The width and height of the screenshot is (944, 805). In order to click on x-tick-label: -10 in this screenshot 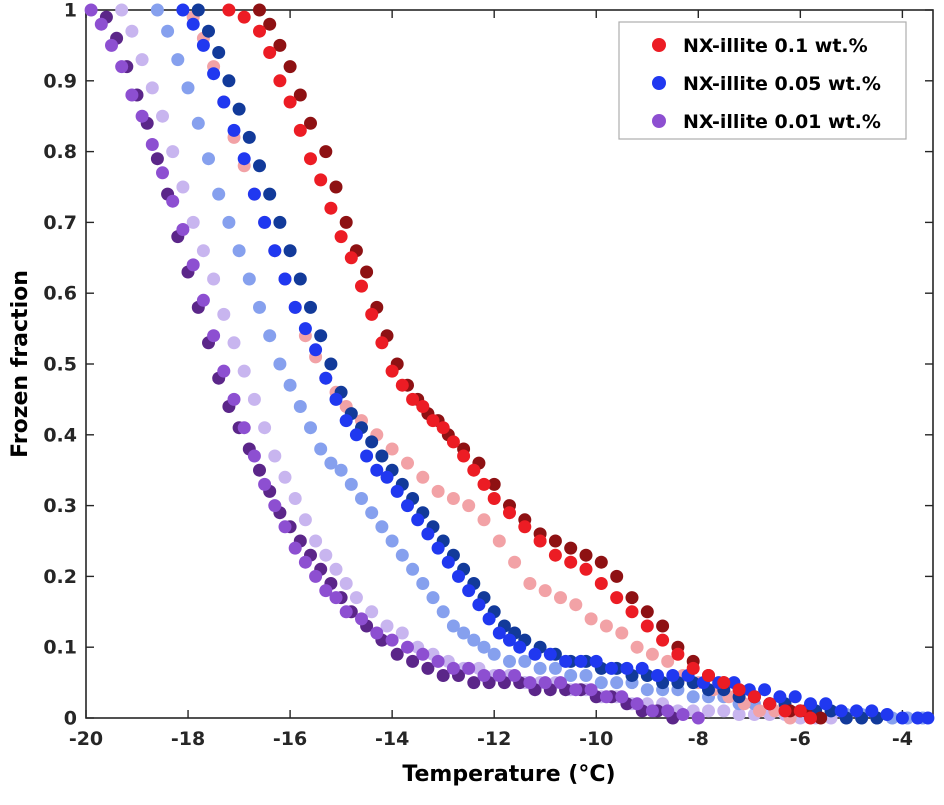, I will do `click(596, 739)`.